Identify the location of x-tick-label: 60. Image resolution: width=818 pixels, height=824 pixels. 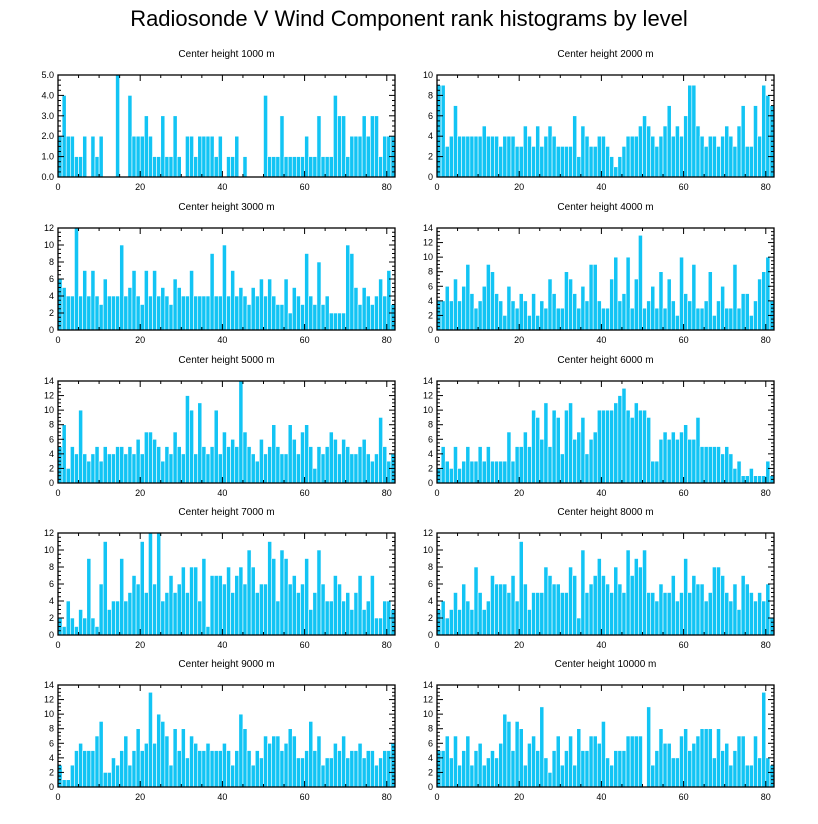
(305, 340).